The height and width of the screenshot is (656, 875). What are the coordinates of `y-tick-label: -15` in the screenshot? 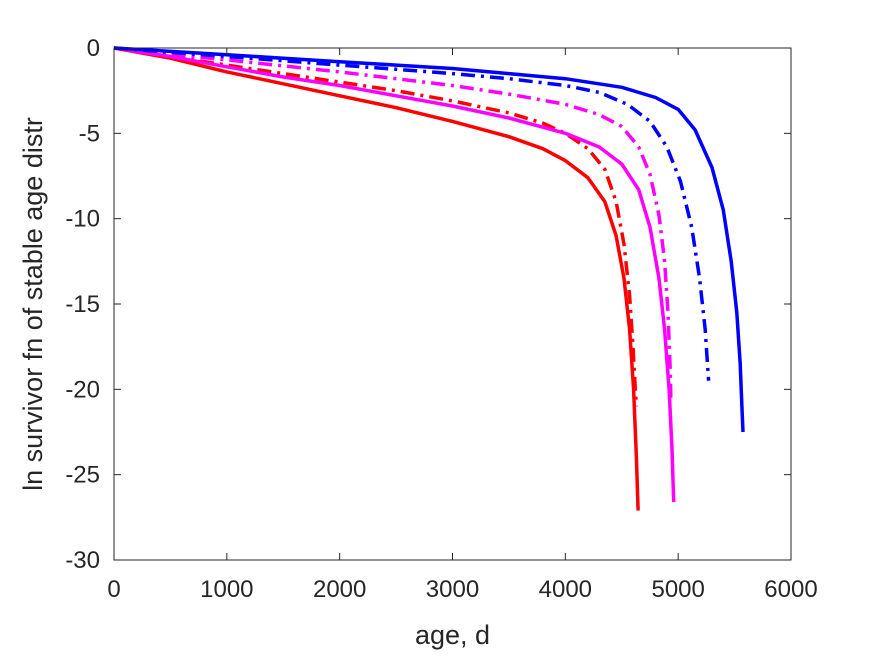 It's located at (82, 304).